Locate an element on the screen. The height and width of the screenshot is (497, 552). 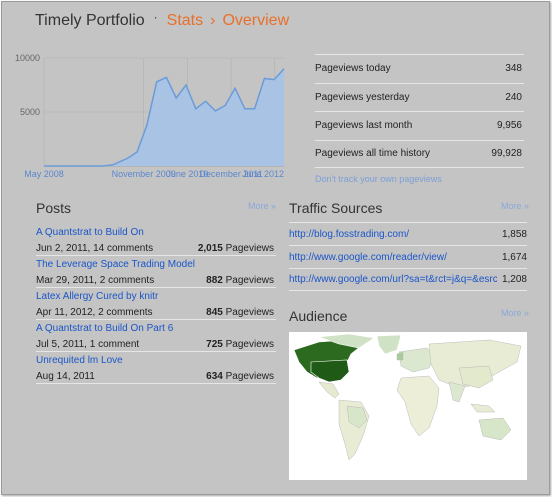
stat-label: Pageviews yesterday is located at coordinates (362, 97).